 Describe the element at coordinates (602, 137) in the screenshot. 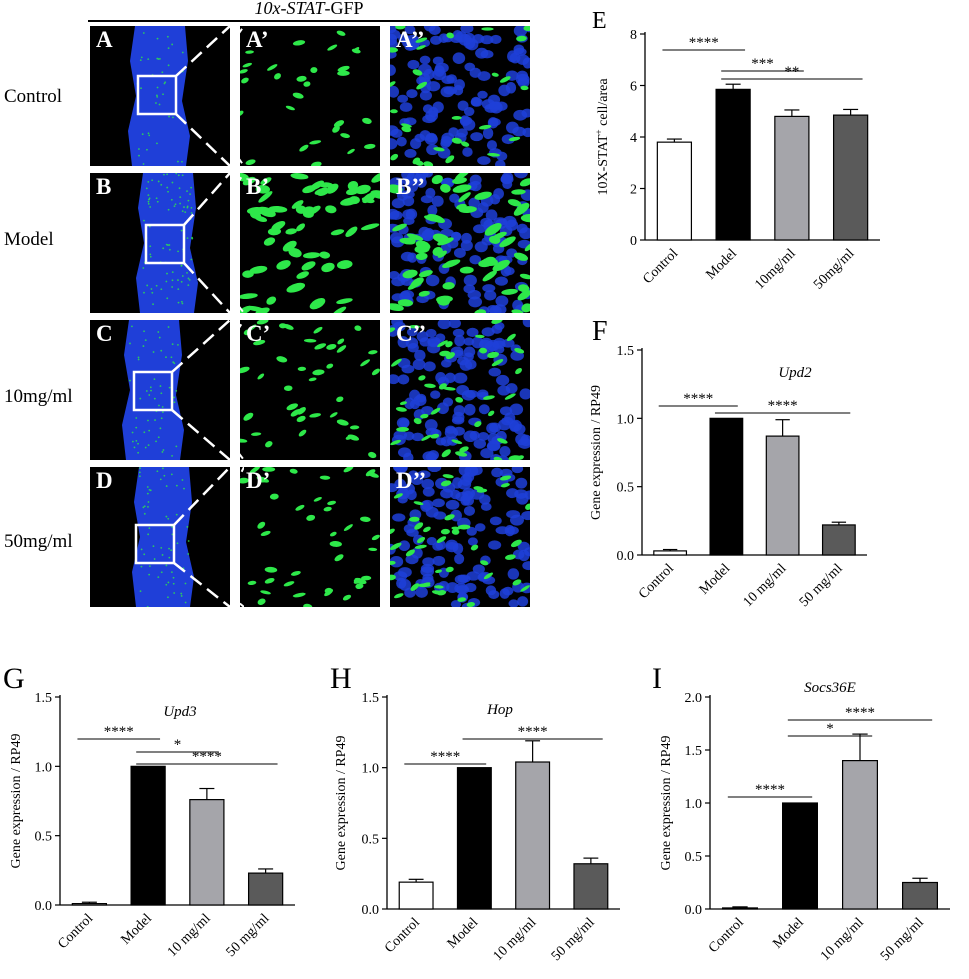

I see `y-axis-label: 10X-STAT+ cell/area` at that location.